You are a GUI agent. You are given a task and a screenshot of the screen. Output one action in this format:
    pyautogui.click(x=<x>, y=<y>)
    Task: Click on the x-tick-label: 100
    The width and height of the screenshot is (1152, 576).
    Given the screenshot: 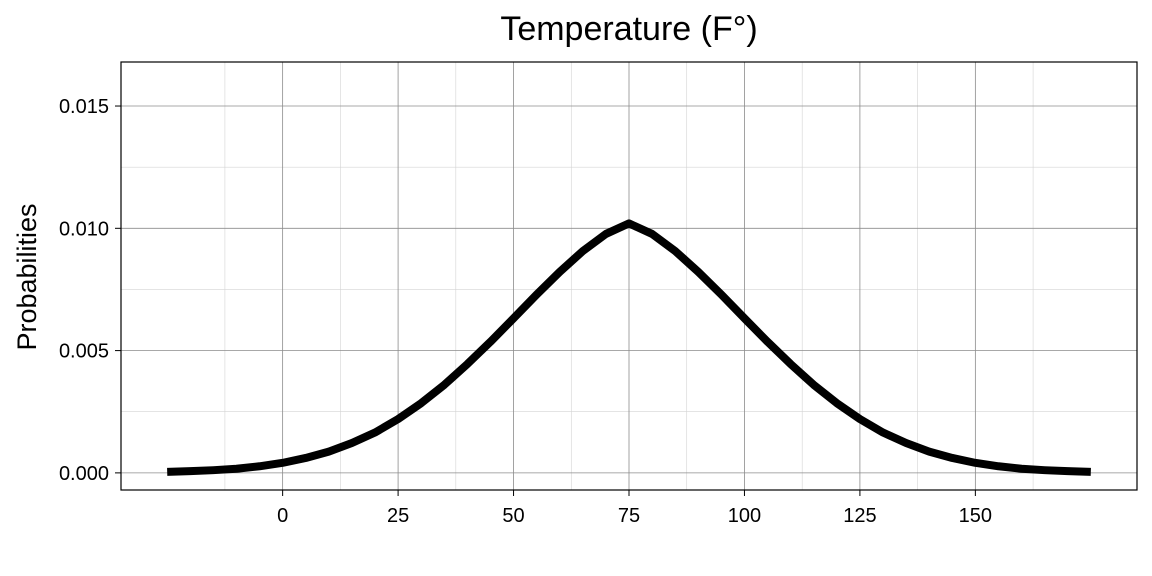 What is the action you would take?
    pyautogui.click(x=744, y=516)
    